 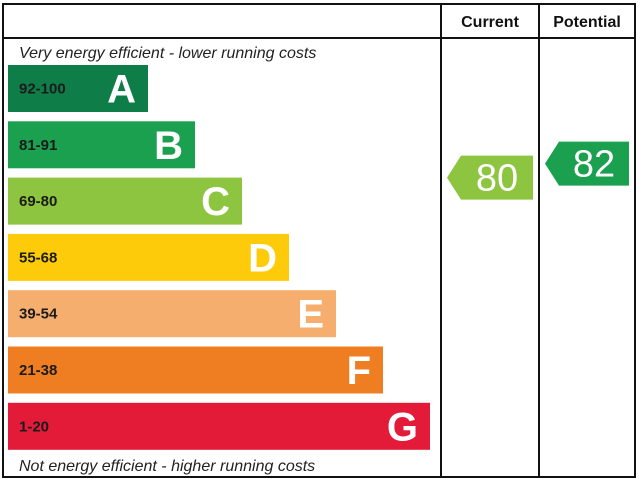 What do you see at coordinates (148, 257) in the screenshot?
I see `band-d-bar` at bounding box center [148, 257].